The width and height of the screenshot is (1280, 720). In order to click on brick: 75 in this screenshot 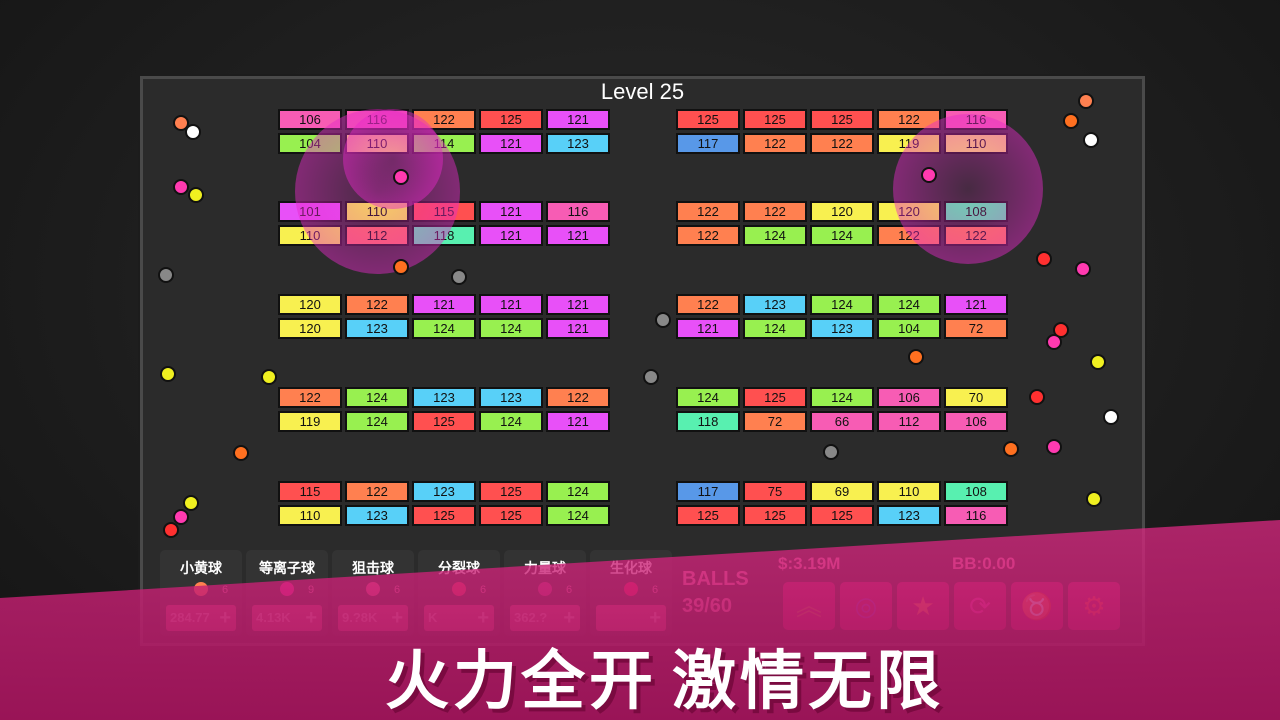, I will do `click(775, 491)`.